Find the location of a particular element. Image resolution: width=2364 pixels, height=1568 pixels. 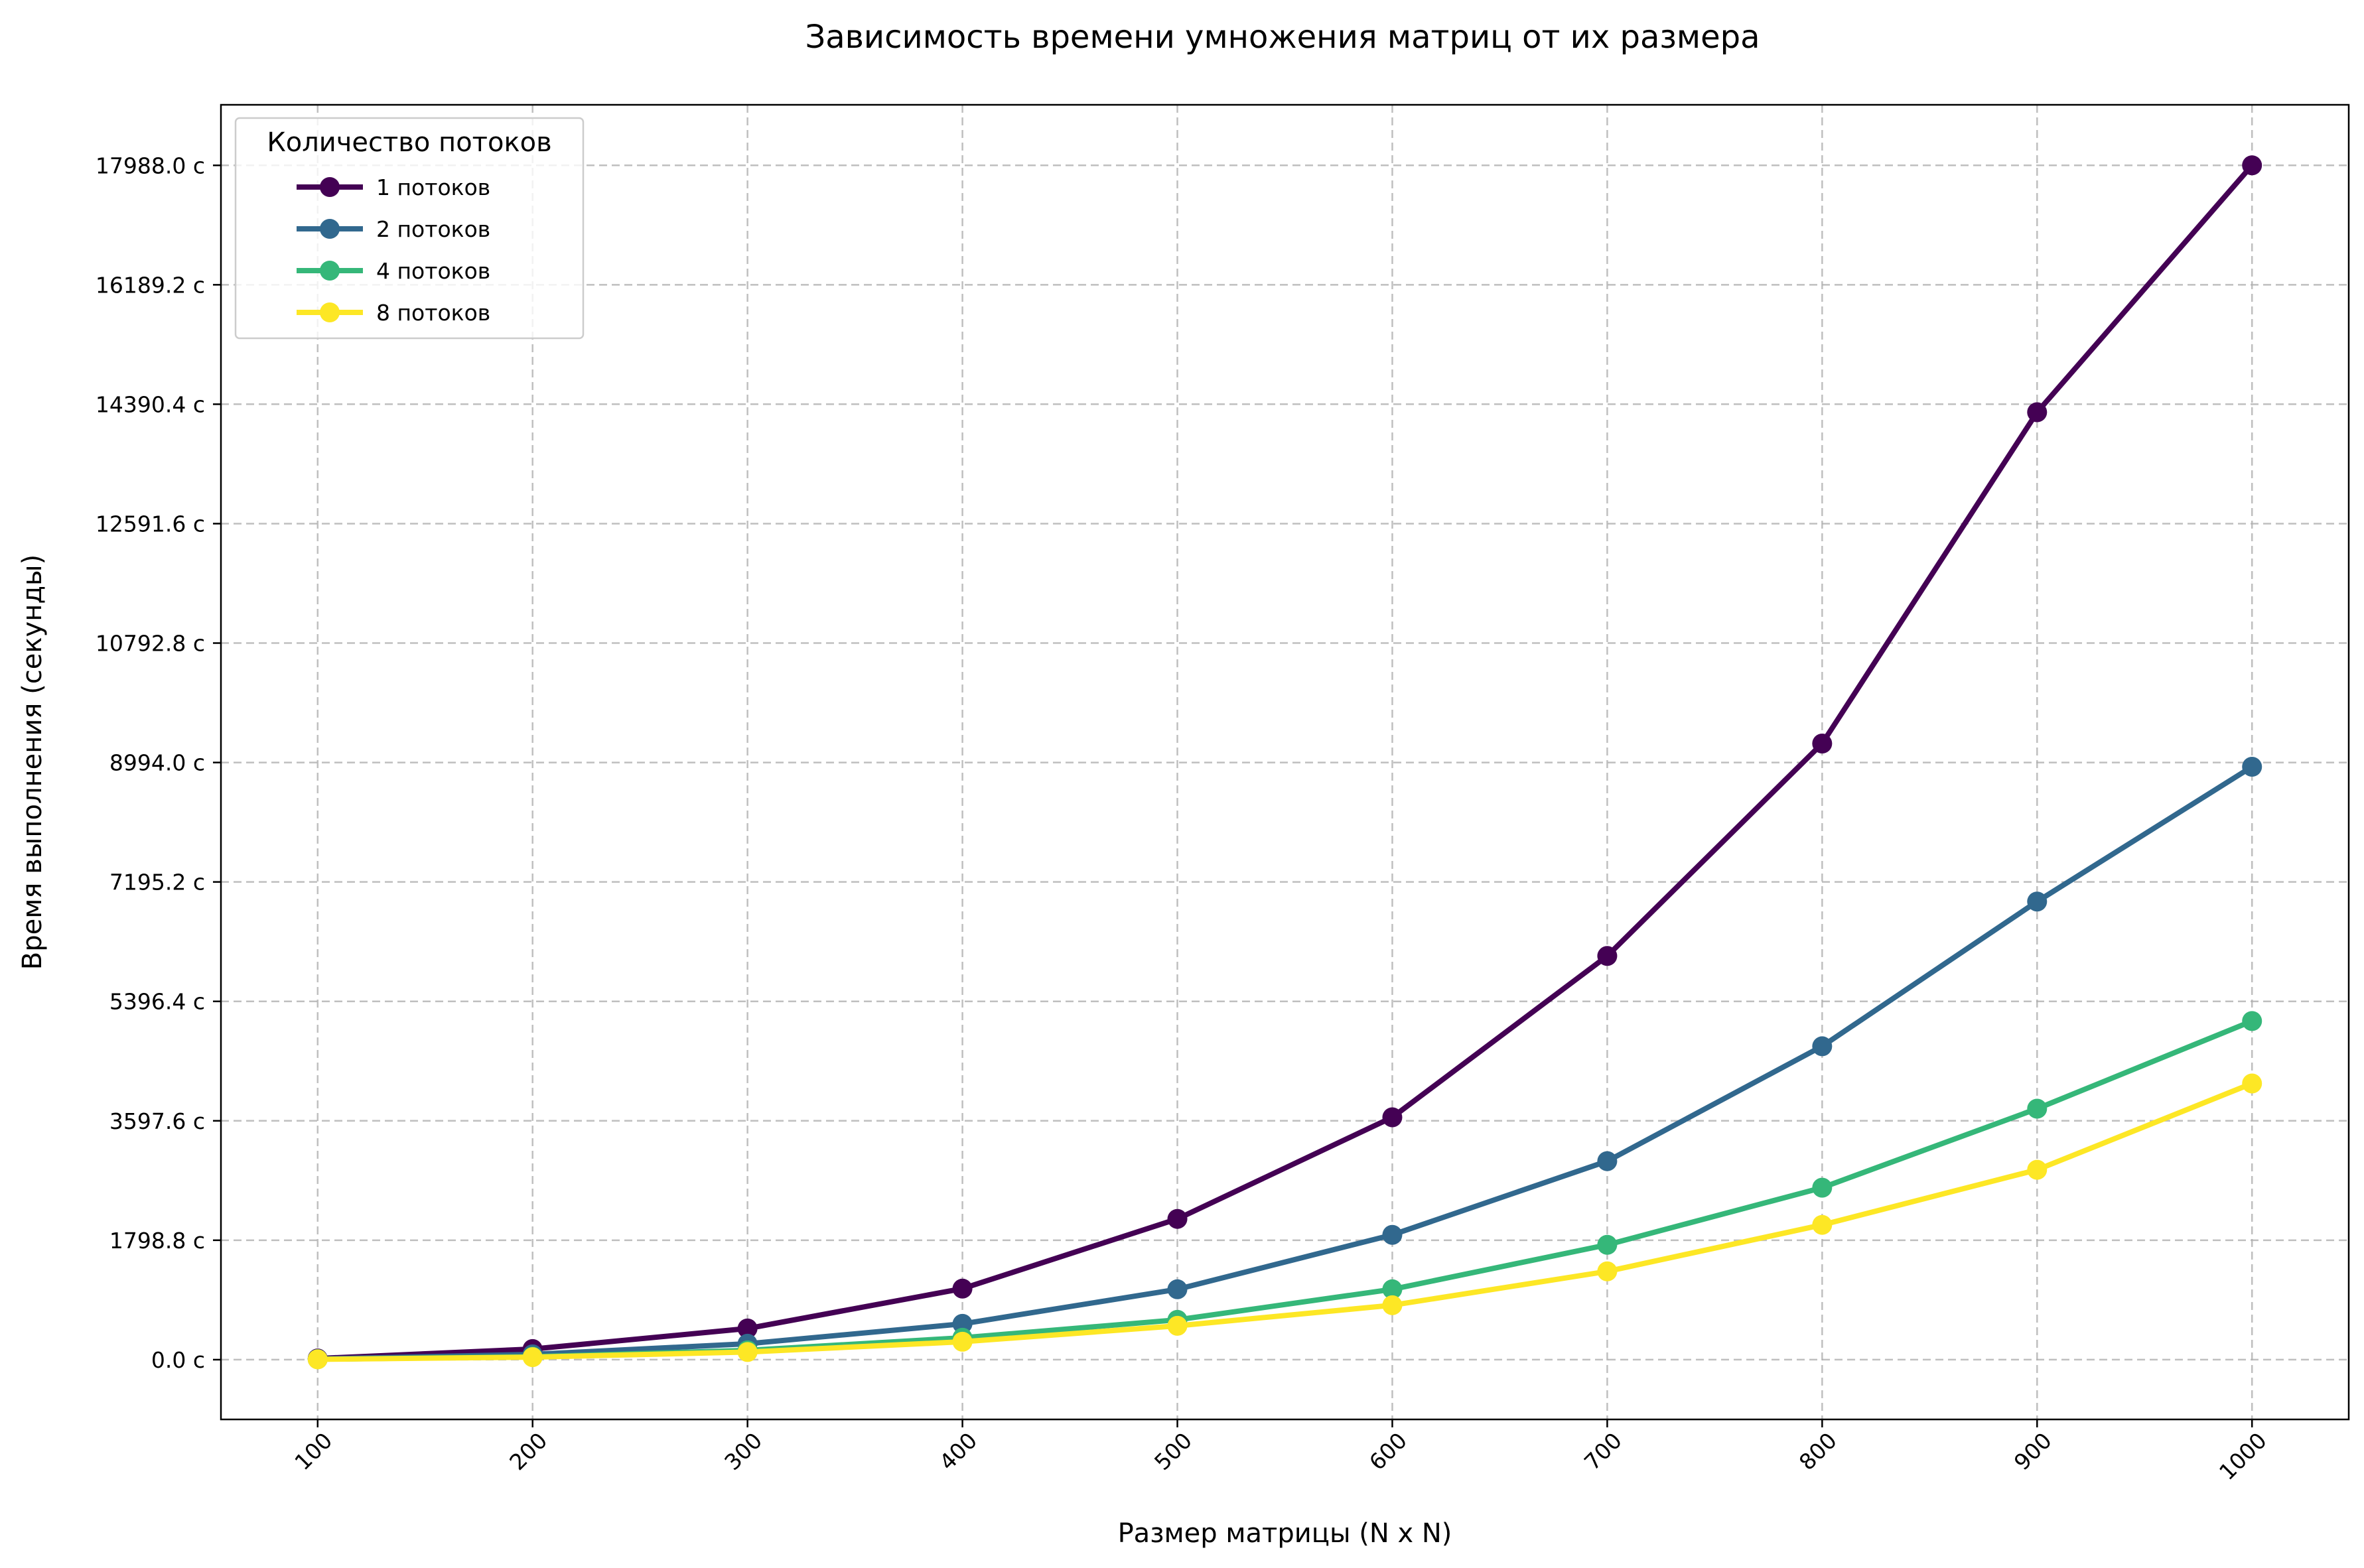

y-tick-label: 8994.0 с is located at coordinates (157, 763).